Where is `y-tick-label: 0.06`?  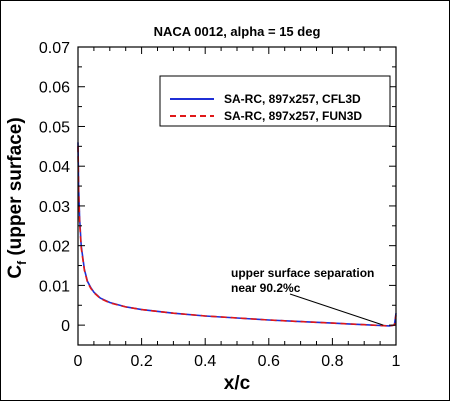 y-tick-label: 0.06 is located at coordinates (54, 88).